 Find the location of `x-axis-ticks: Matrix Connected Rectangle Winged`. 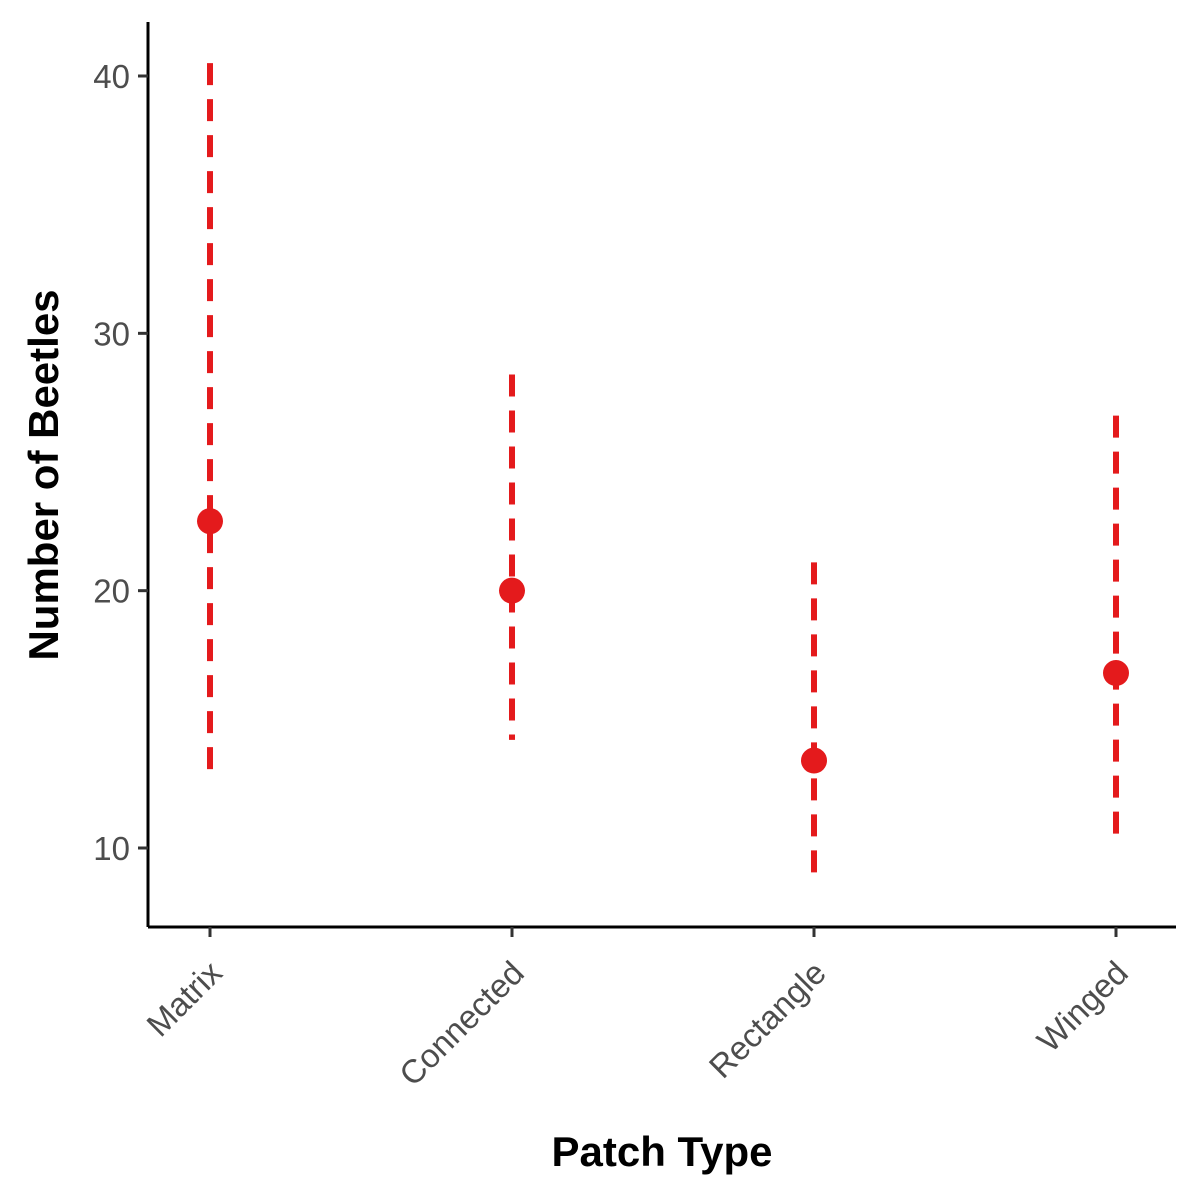

x-axis-ticks: Matrix Connected Rectangle Winged is located at coordinates (637, 1010).